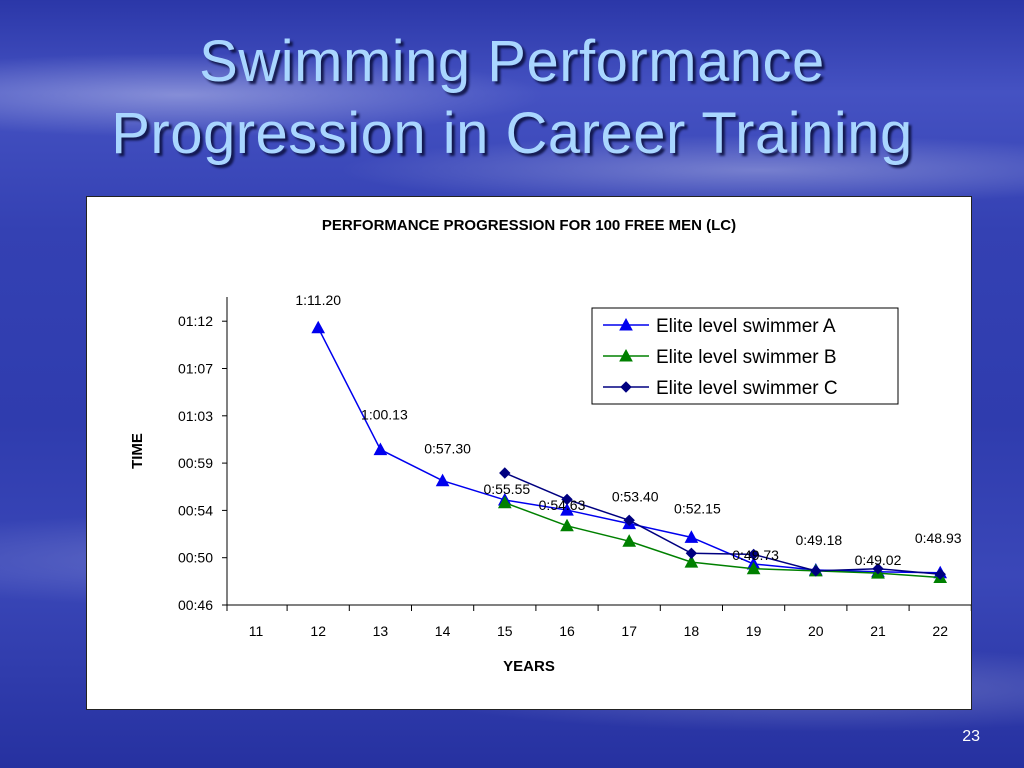 Image resolution: width=1024 pixels, height=768 pixels. I want to click on y-tick-label: 01:07, so click(195, 369).